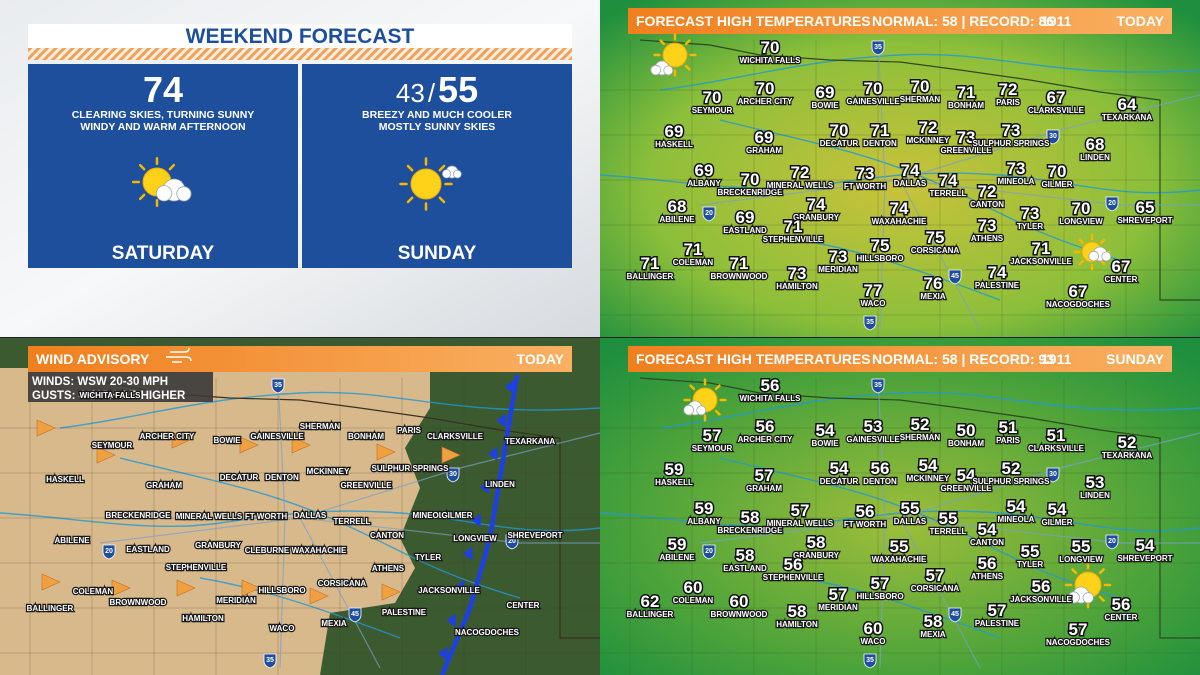  Describe the element at coordinates (203, 618) in the screenshot. I see `city-label: HAMILTON` at that location.